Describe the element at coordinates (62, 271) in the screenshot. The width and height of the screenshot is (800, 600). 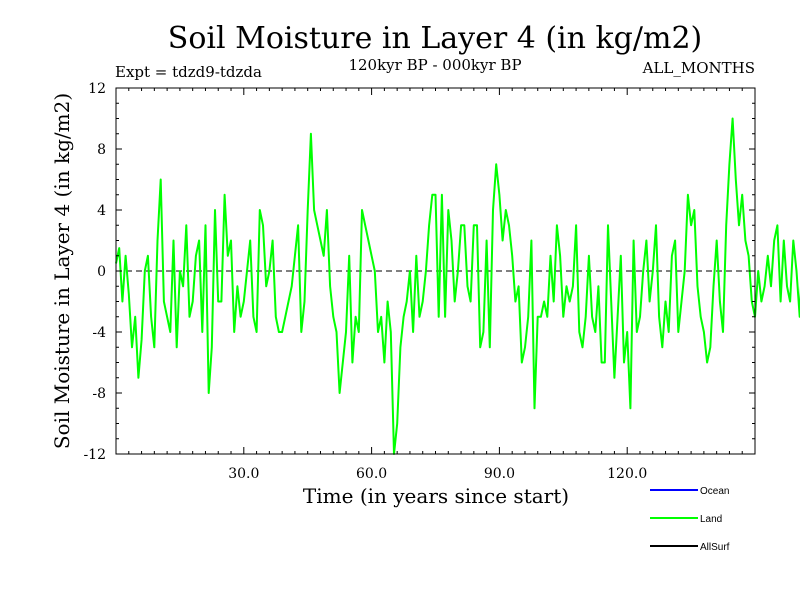
I see `y-axis-label: Soil Moisture in Layer 4 (in kg/m2)` at that location.